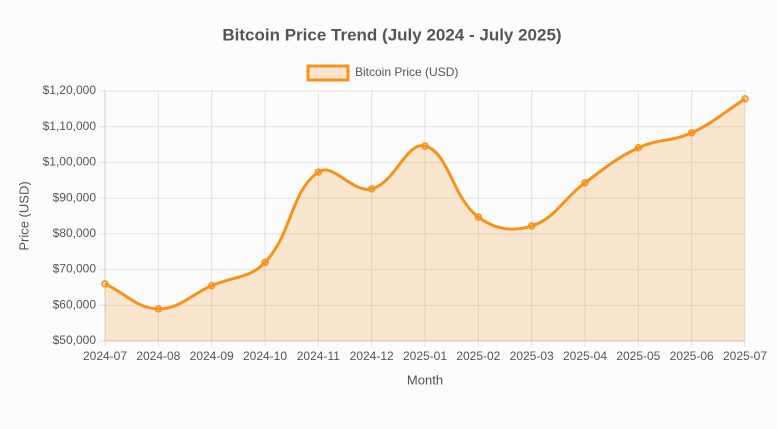  What do you see at coordinates (692, 356) in the screenshot?
I see `x-tick-label: 2025-06` at bounding box center [692, 356].